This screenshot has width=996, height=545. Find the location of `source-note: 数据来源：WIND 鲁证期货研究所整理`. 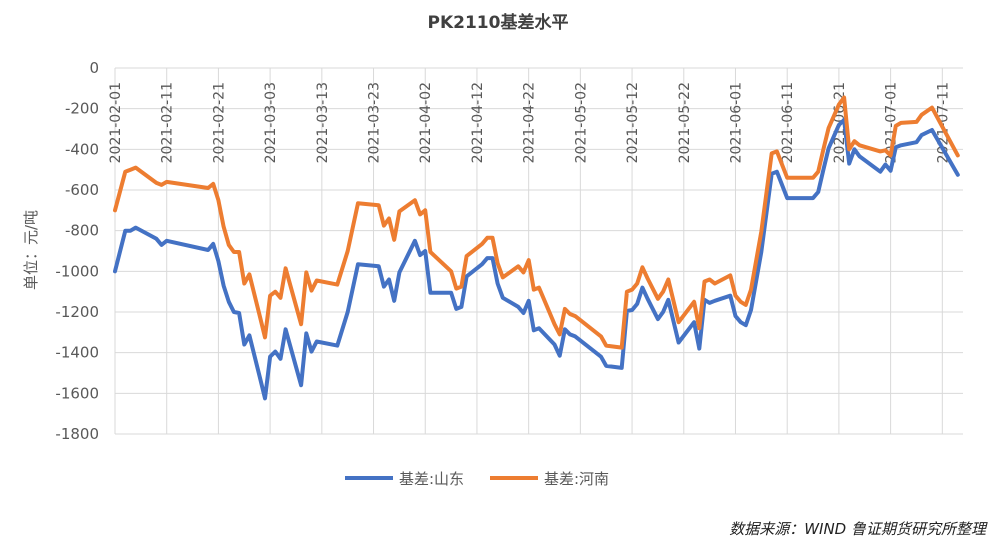

source-note: 数据来源：WIND 鲁证期货研究所整理 is located at coordinates (857, 529).